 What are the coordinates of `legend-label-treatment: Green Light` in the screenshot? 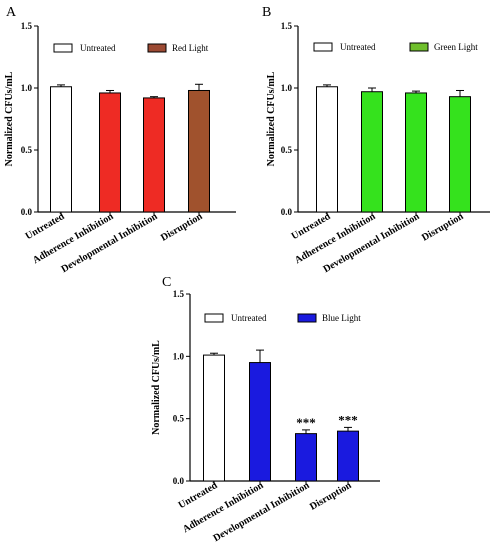 It's located at (456, 47).